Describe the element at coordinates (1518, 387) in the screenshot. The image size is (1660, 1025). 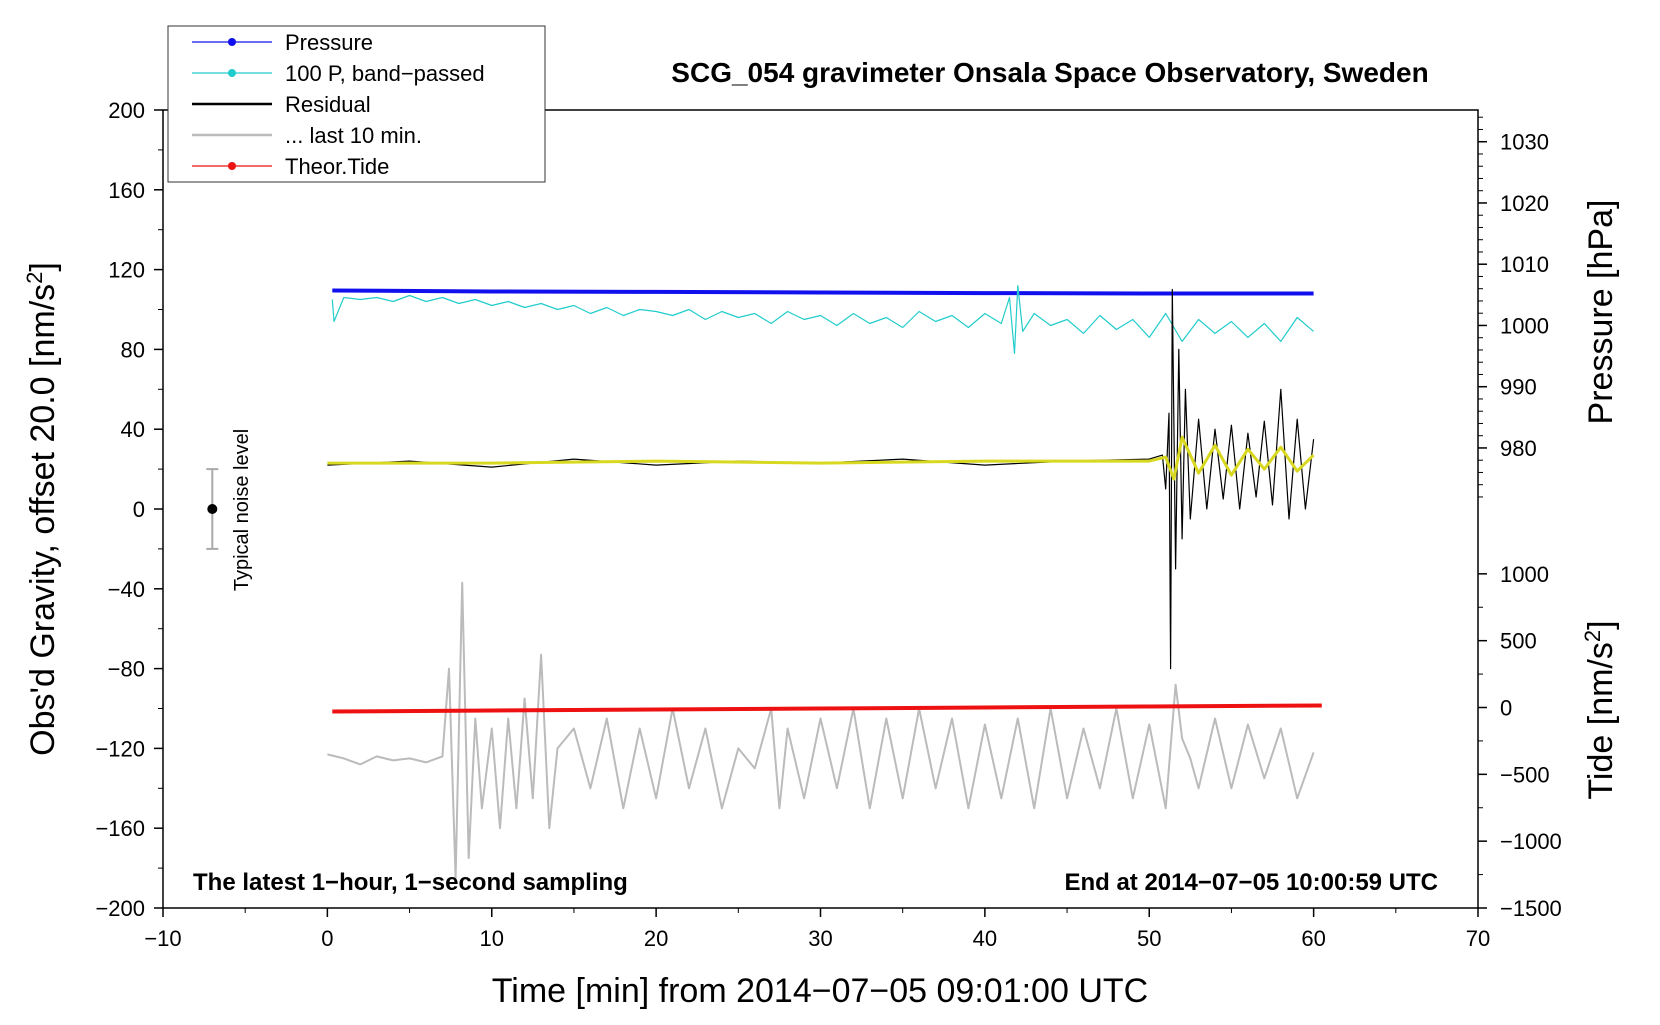
I see `pressure-tick-label: 990` at that location.